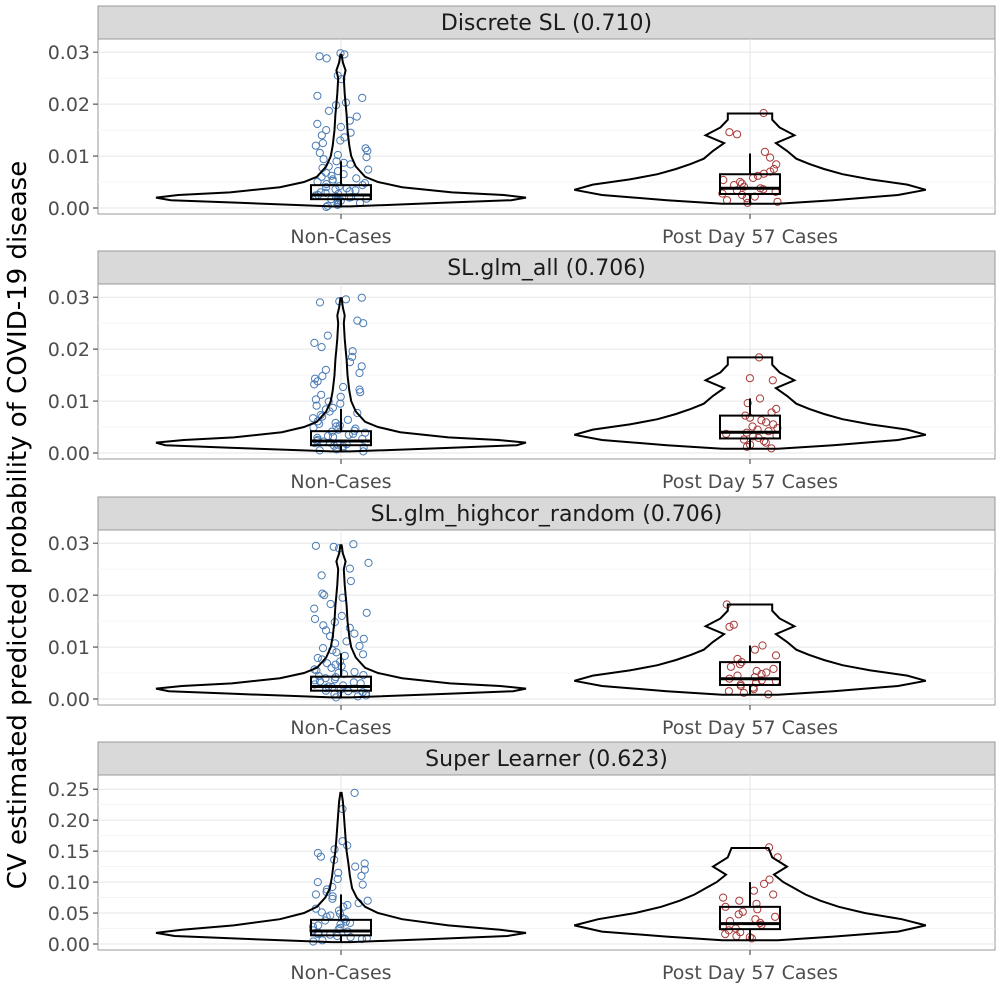 Image resolution: width=1000 pixels, height=1000 pixels. What do you see at coordinates (69, 883) in the screenshot?
I see `y-tick-label: 0.10` at bounding box center [69, 883].